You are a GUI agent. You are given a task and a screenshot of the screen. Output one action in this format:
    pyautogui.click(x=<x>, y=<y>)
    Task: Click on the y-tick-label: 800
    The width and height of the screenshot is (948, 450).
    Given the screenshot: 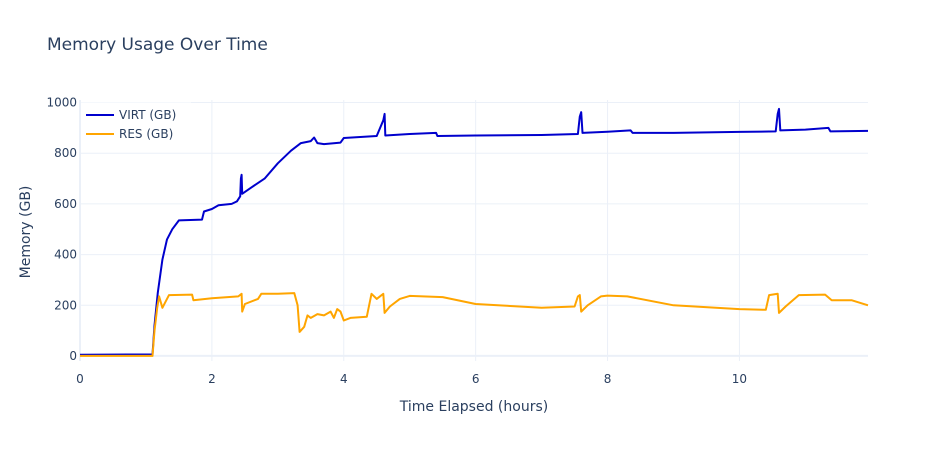 What is the action you would take?
    pyautogui.click(x=65, y=153)
    